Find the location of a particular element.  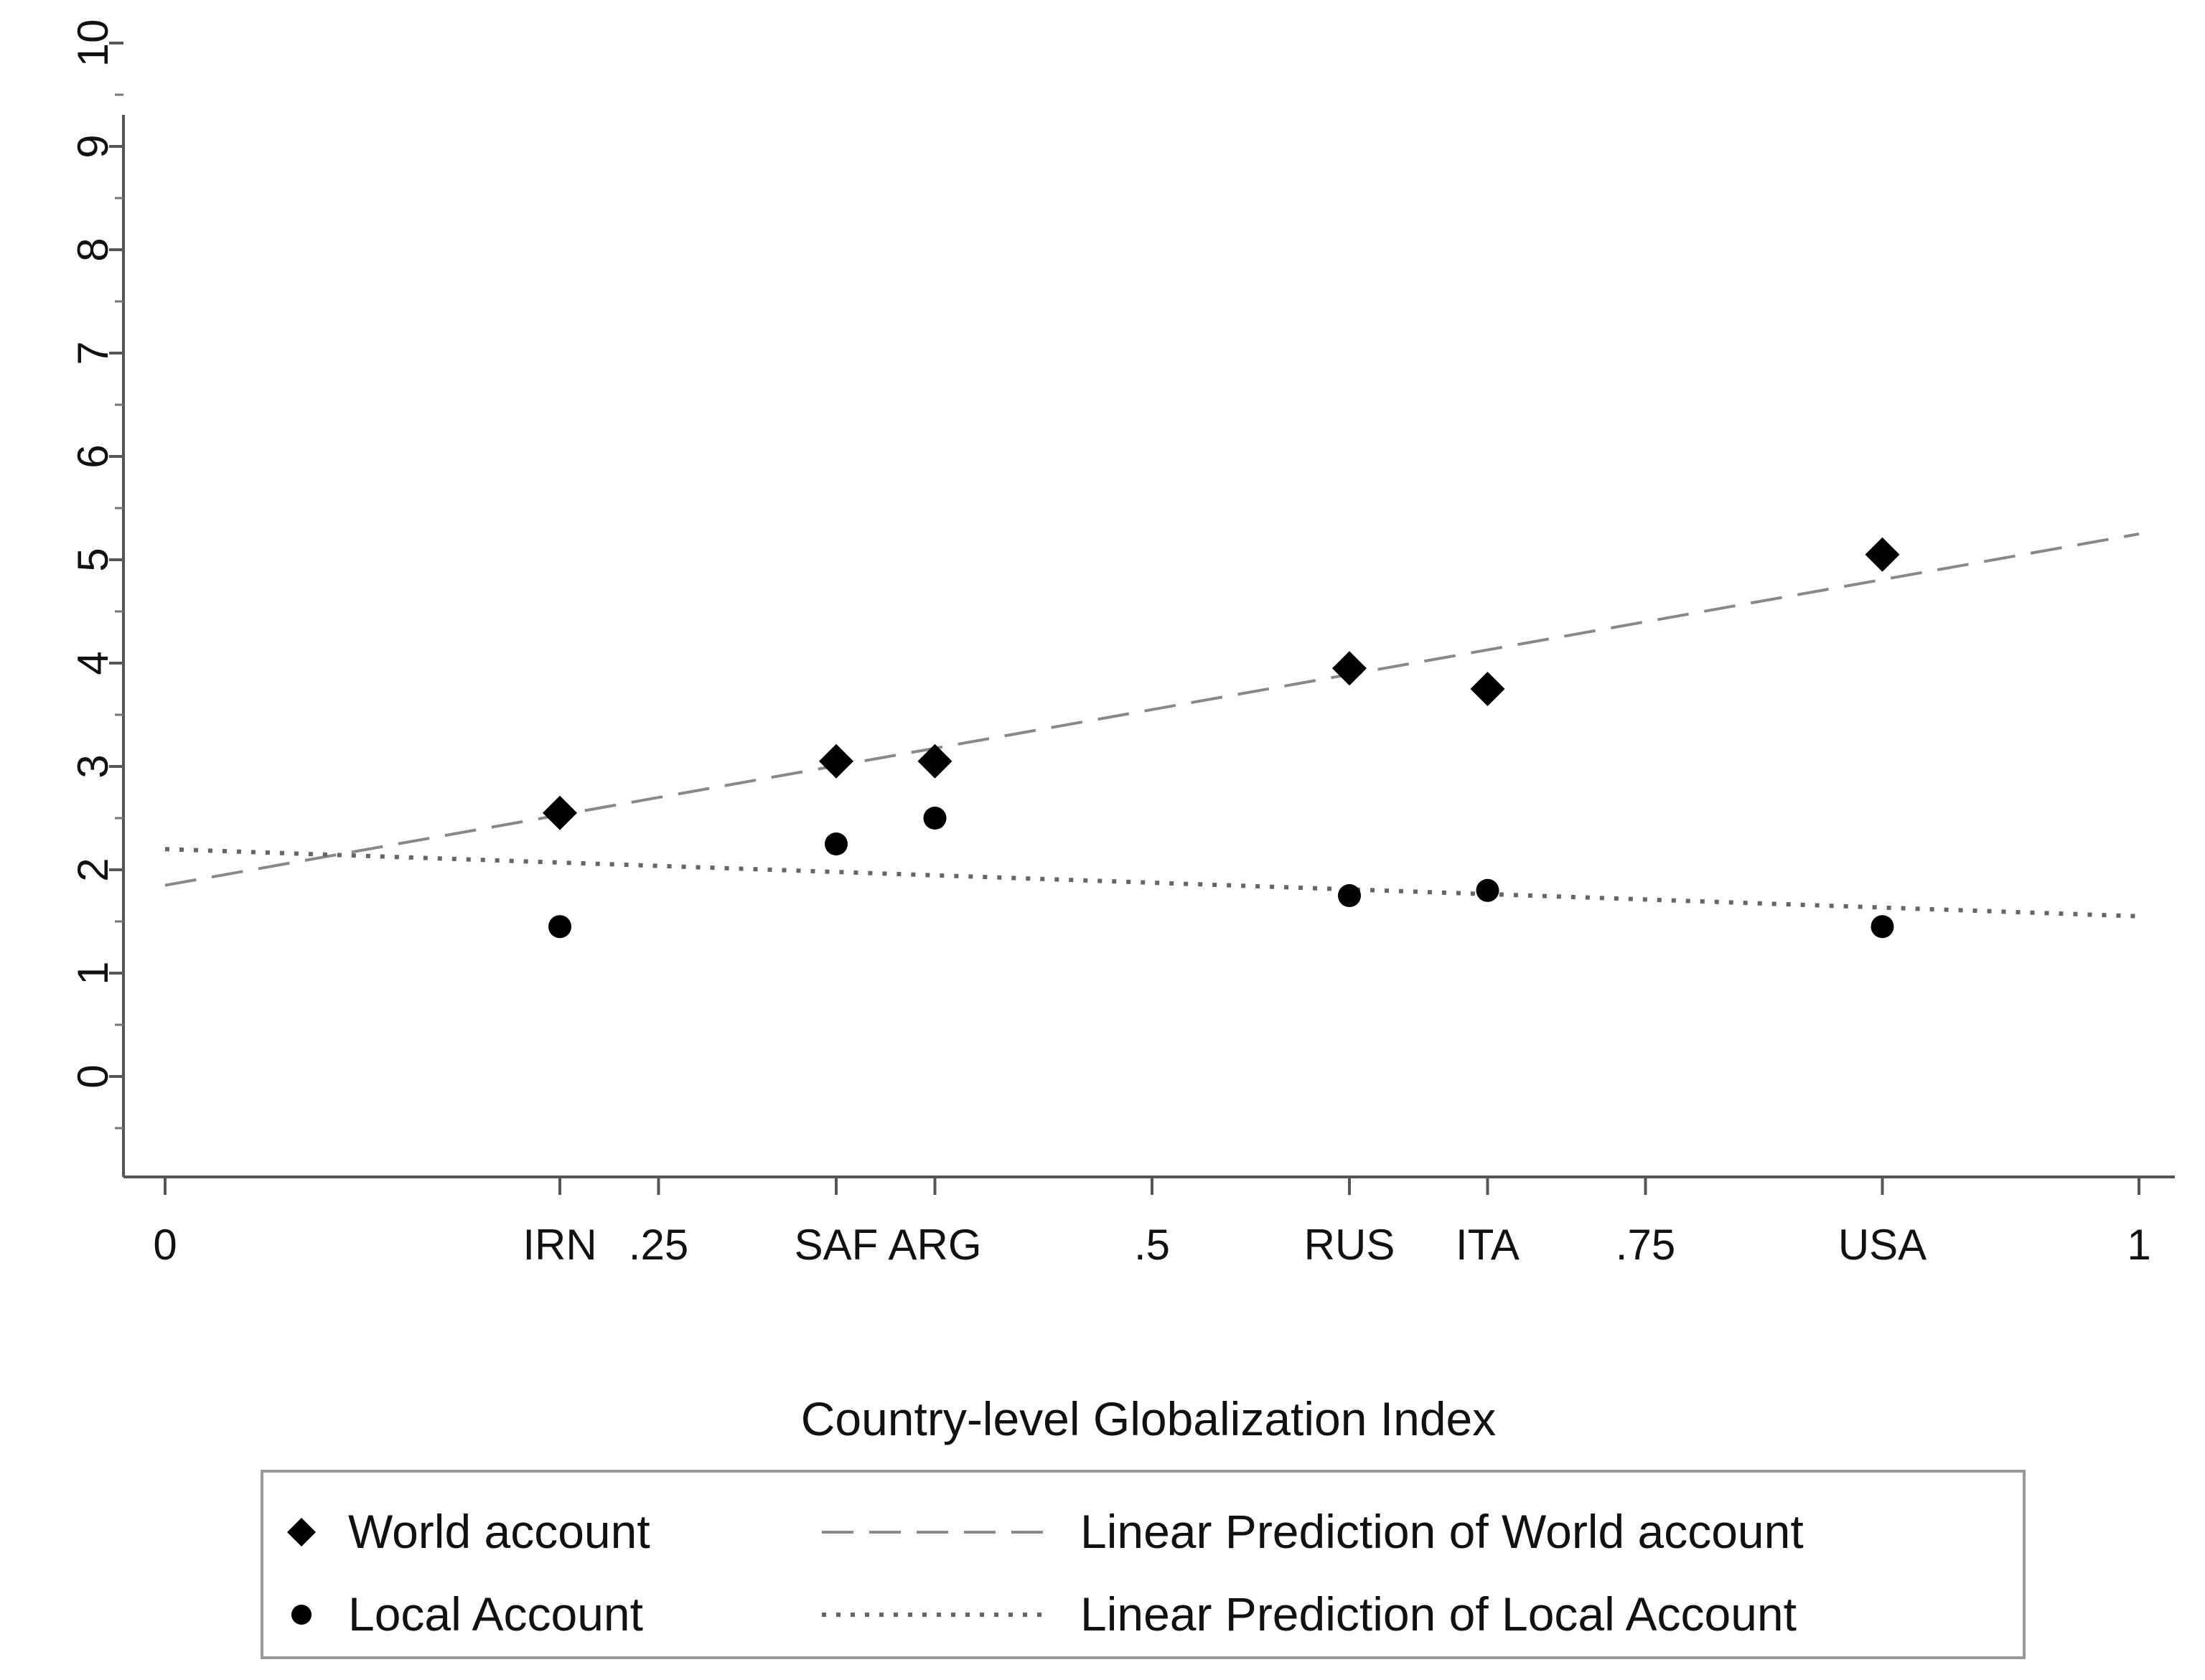

x-tick-label: ARG is located at coordinates (934, 1245).